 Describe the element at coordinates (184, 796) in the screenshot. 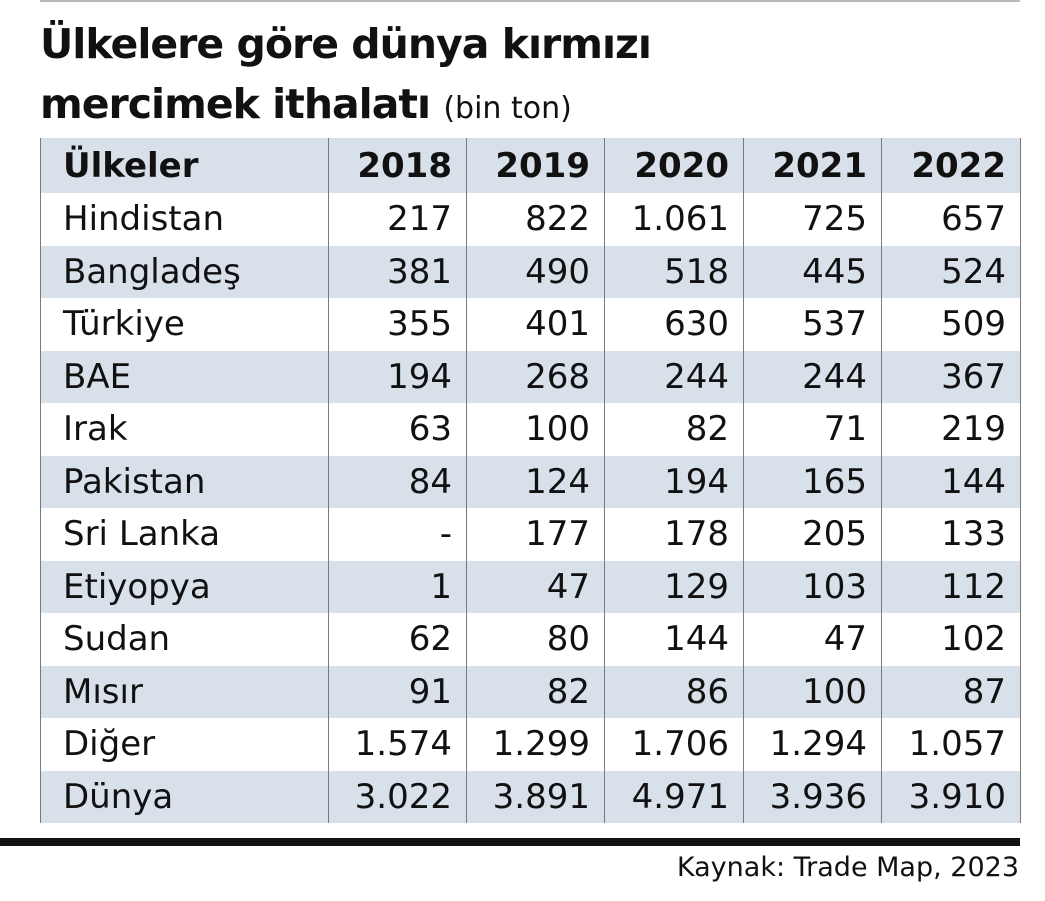

I see `row-label: Dünya` at that location.